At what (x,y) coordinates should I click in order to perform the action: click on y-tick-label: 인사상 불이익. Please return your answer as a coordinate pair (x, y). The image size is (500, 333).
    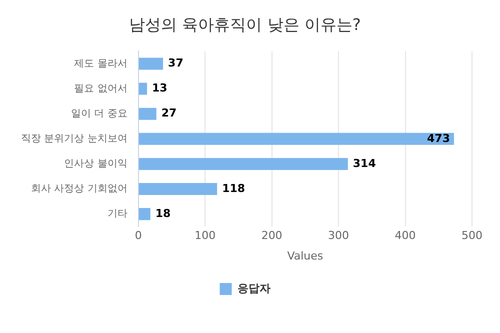
    Looking at the image, I should click on (96, 164).